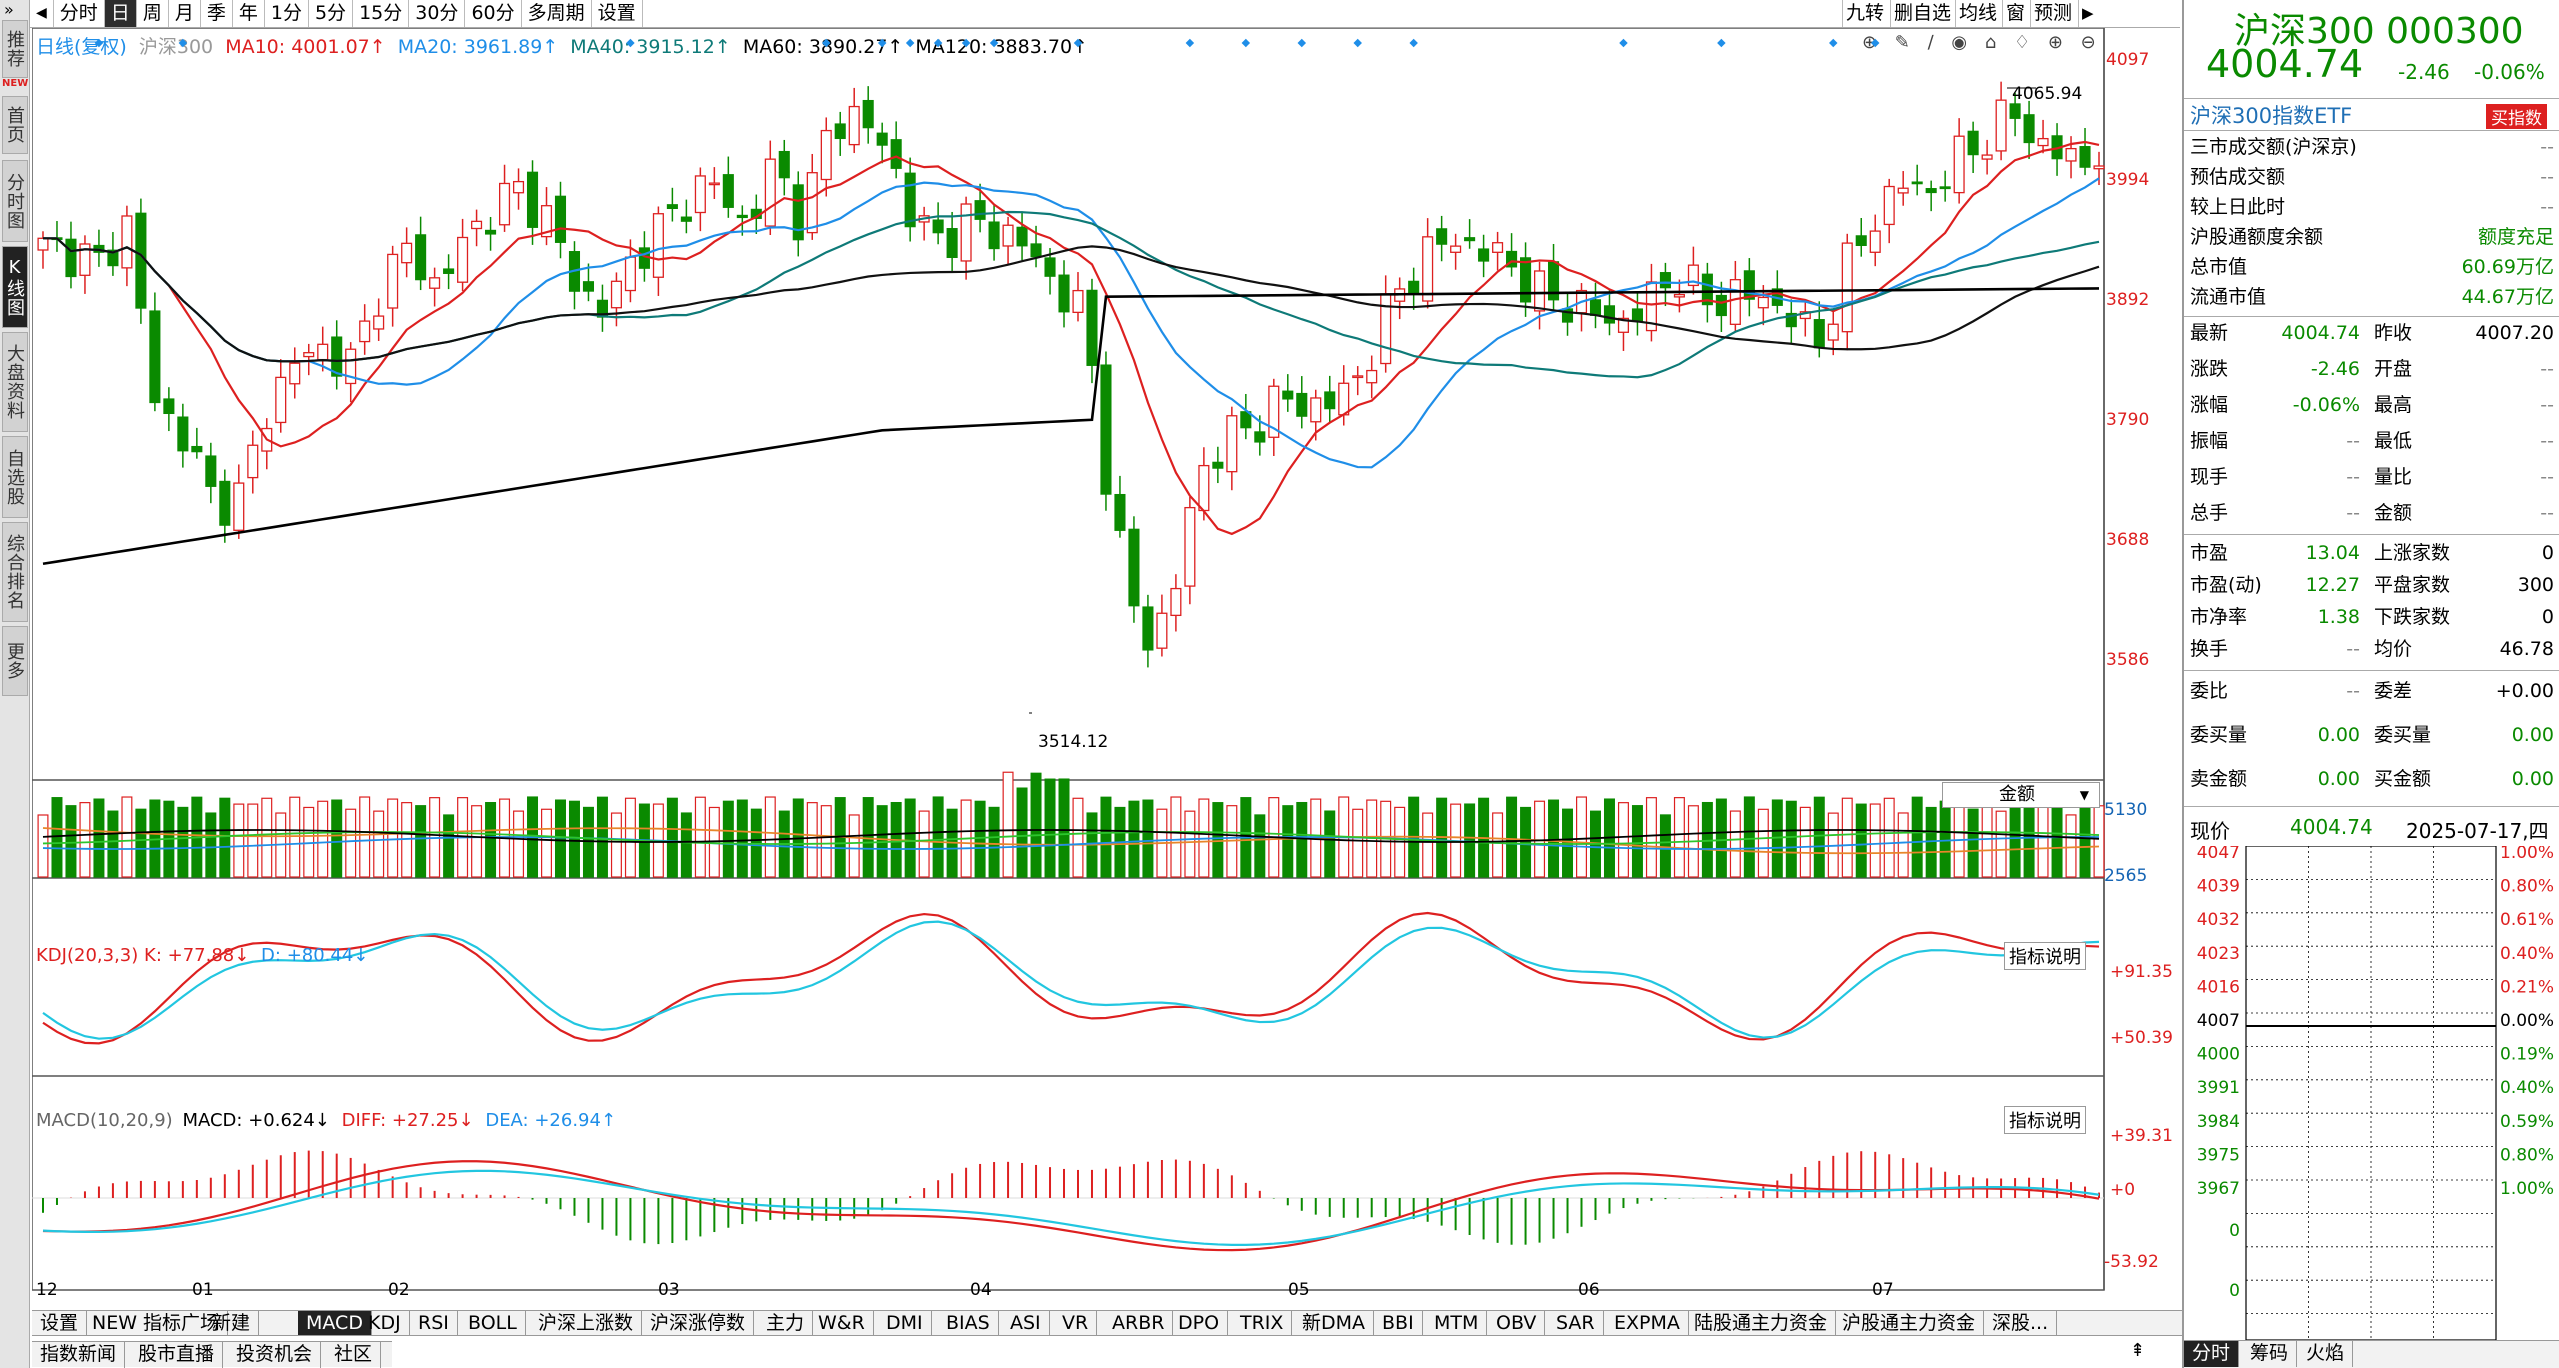 This screenshot has height=1368, width=2559. What do you see at coordinates (434, 1323) in the screenshot?
I see `indicator-tab: RSI` at bounding box center [434, 1323].